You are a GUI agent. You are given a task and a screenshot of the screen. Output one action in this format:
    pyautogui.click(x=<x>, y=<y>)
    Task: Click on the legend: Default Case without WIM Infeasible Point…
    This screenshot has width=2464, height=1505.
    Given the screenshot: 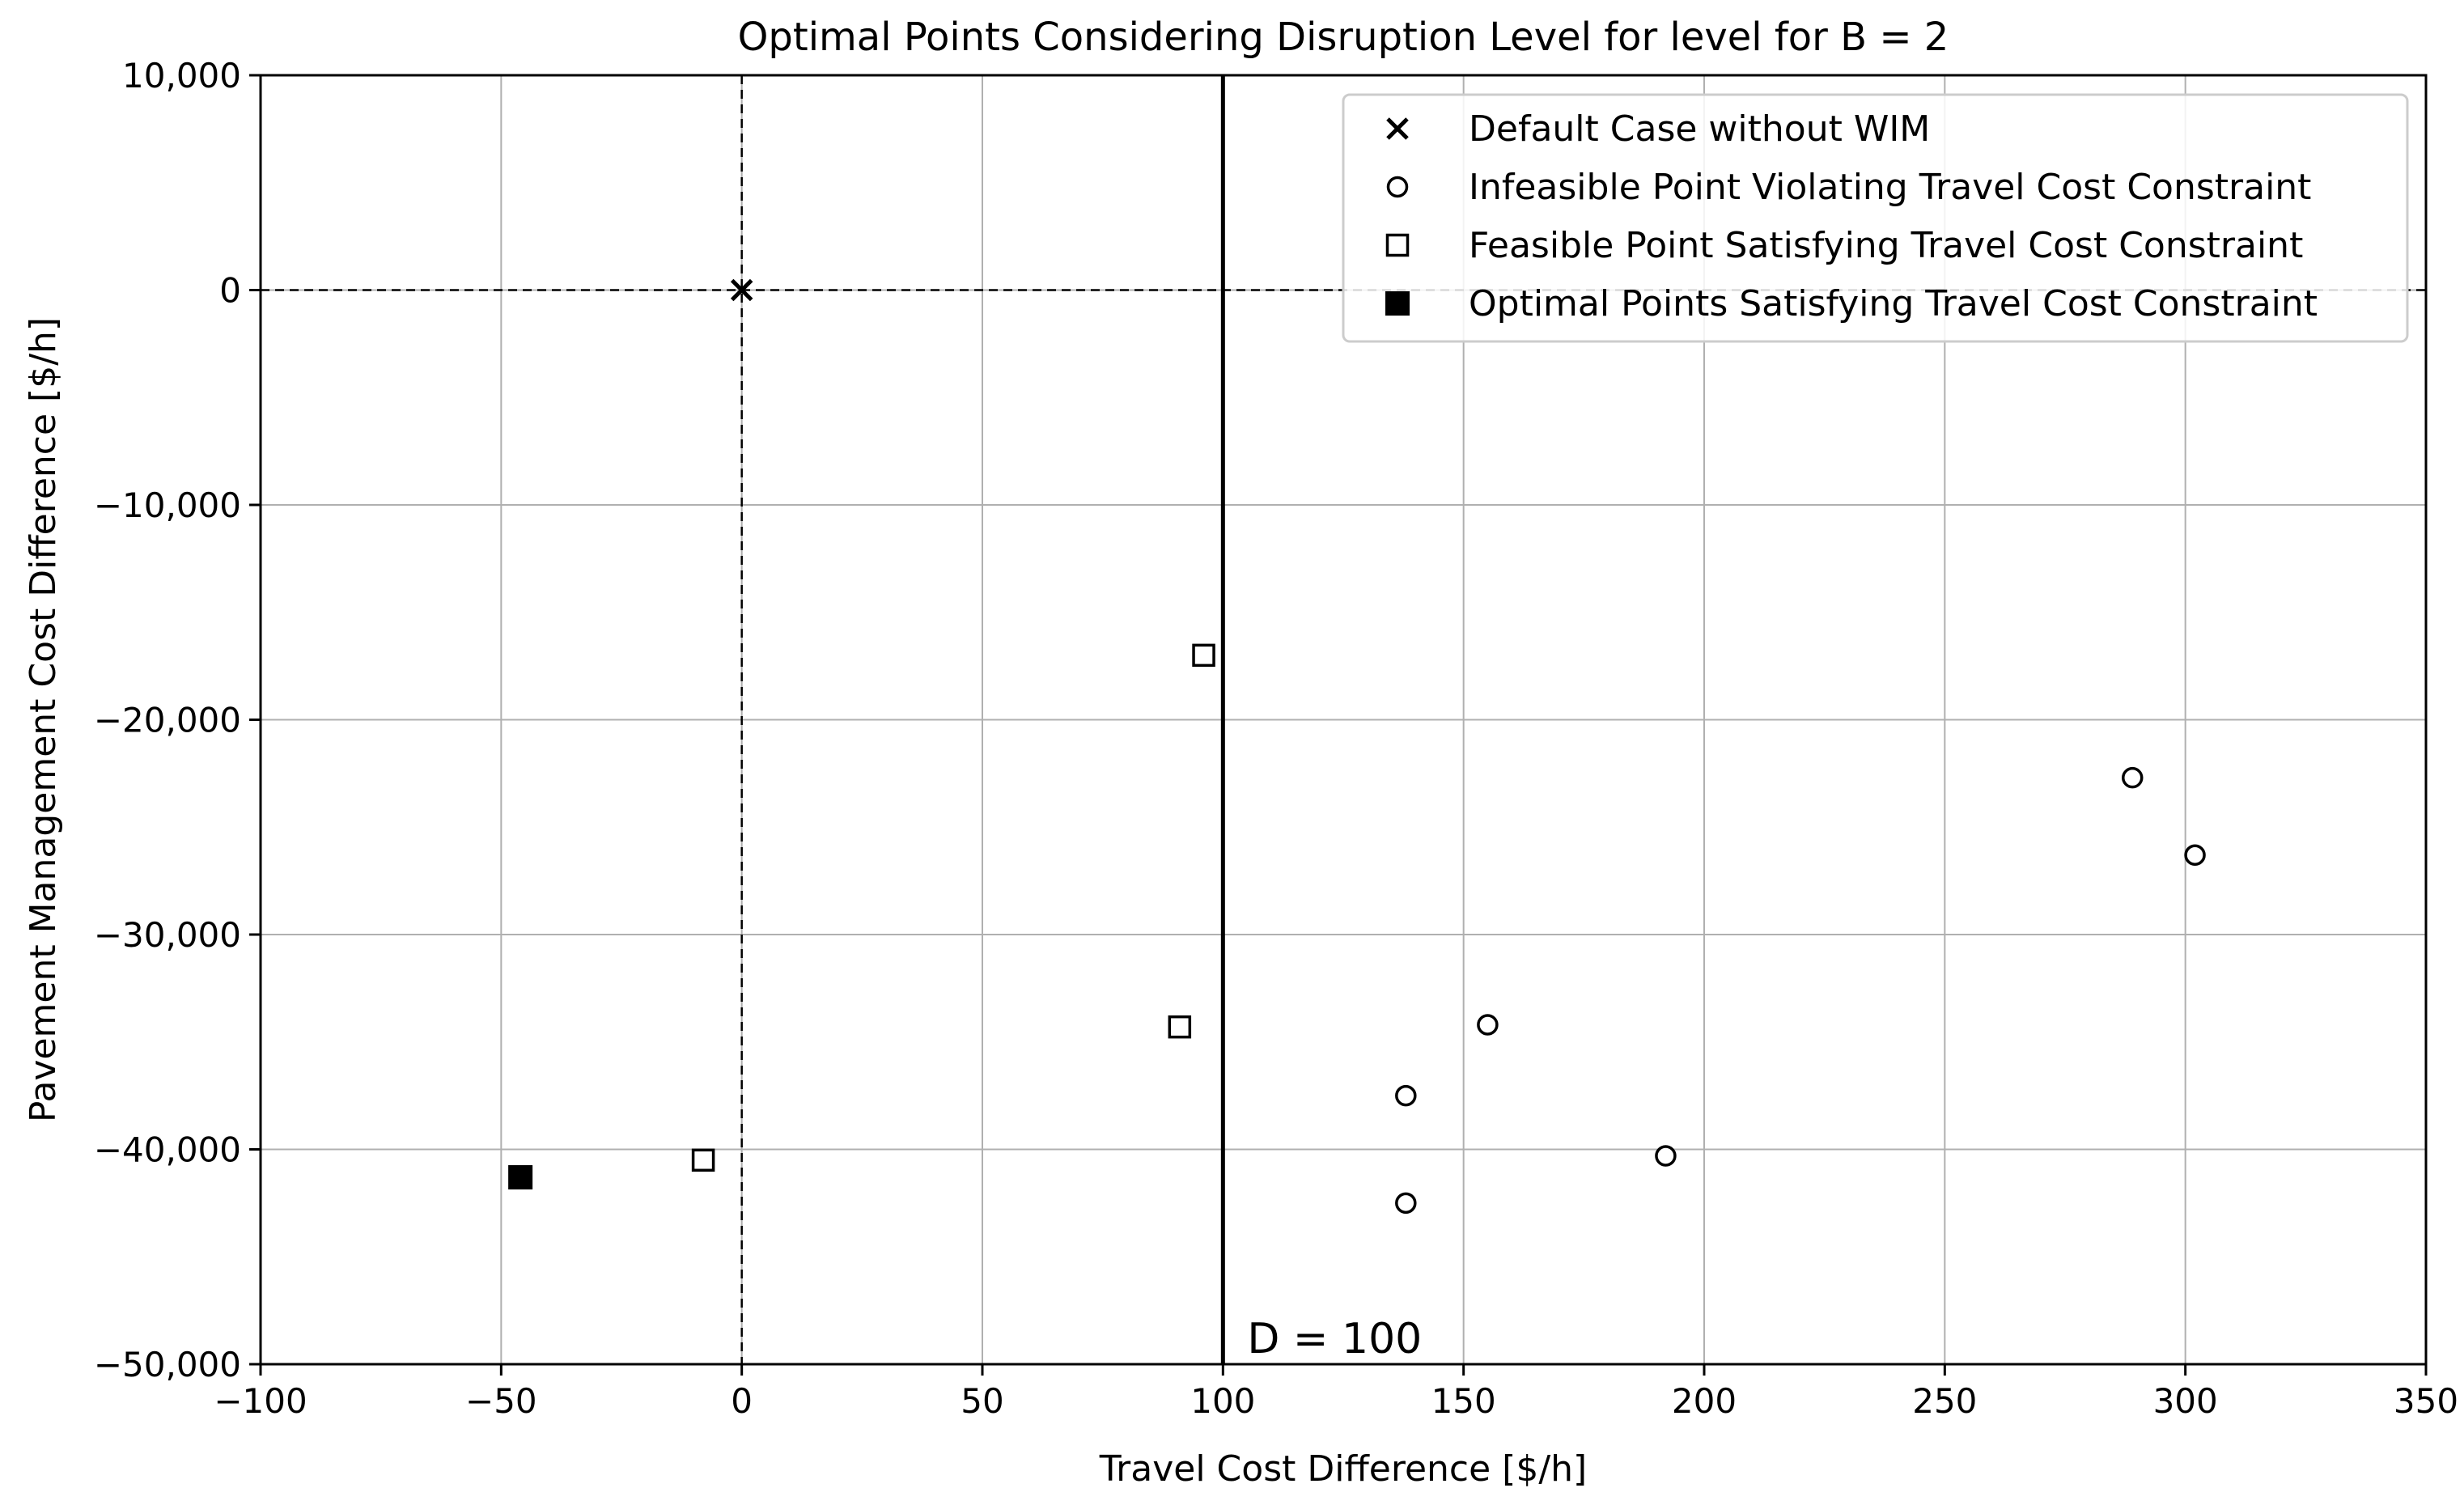 What is the action you would take?
    pyautogui.click(x=1875, y=218)
    